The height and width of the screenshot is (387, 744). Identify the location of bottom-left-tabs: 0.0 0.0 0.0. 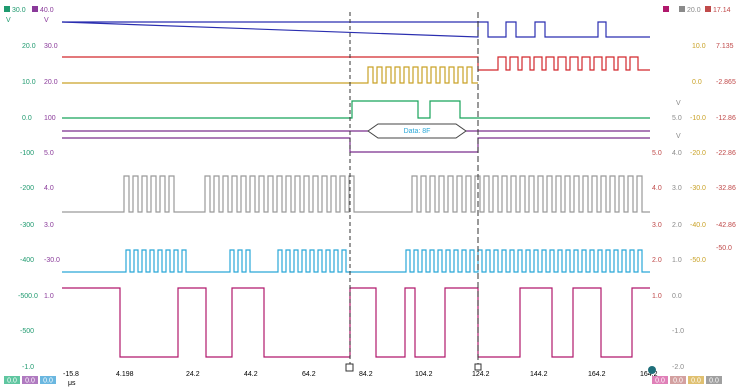
(30, 380).